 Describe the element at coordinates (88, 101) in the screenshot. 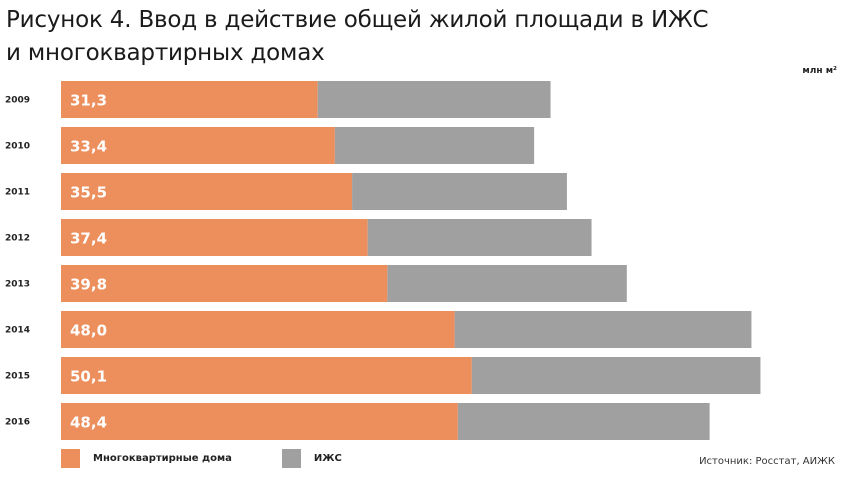

I see `data-label: 31,3` at that location.